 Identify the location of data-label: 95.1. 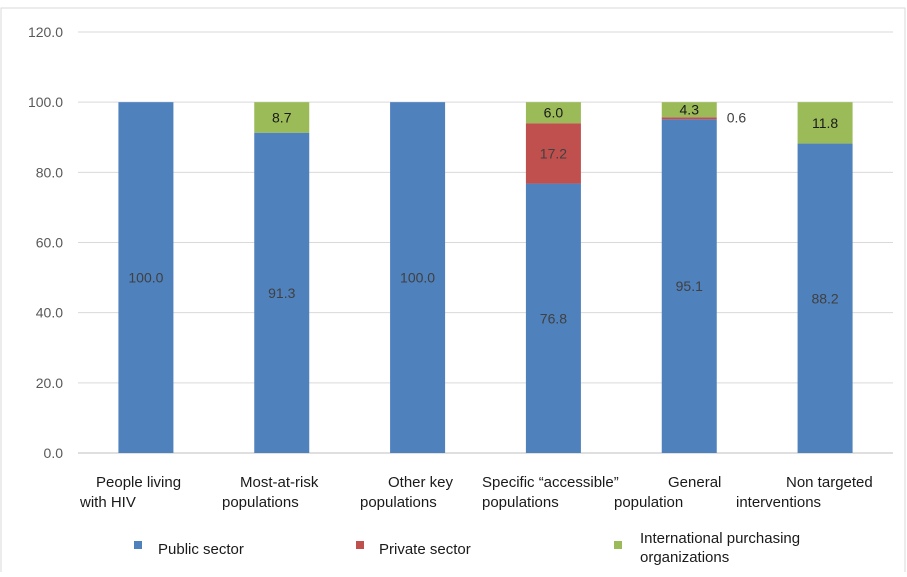
(689, 286).